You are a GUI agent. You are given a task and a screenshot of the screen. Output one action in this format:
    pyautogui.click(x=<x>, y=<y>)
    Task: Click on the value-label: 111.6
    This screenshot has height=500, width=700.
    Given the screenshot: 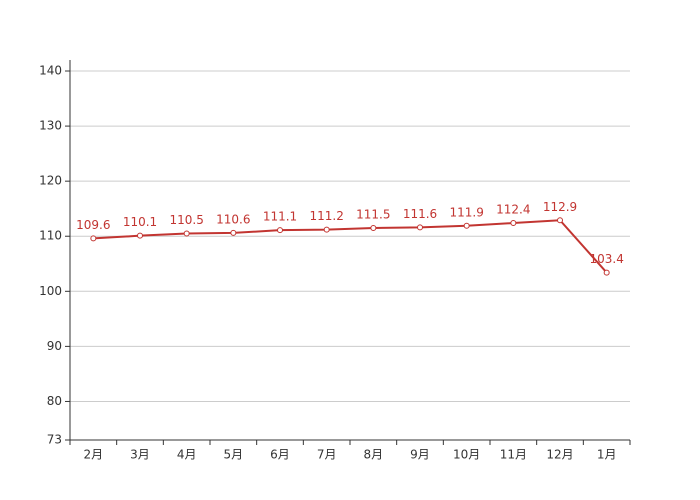 What is the action you would take?
    pyautogui.click(x=420, y=214)
    